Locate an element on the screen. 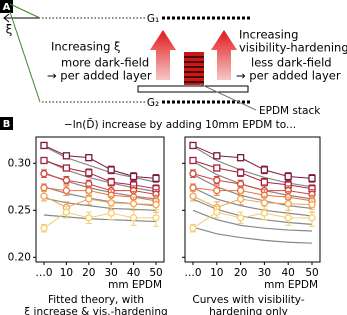 This screenshot has width=347, height=315. caption: hardening only is located at coordinates (248, 310).